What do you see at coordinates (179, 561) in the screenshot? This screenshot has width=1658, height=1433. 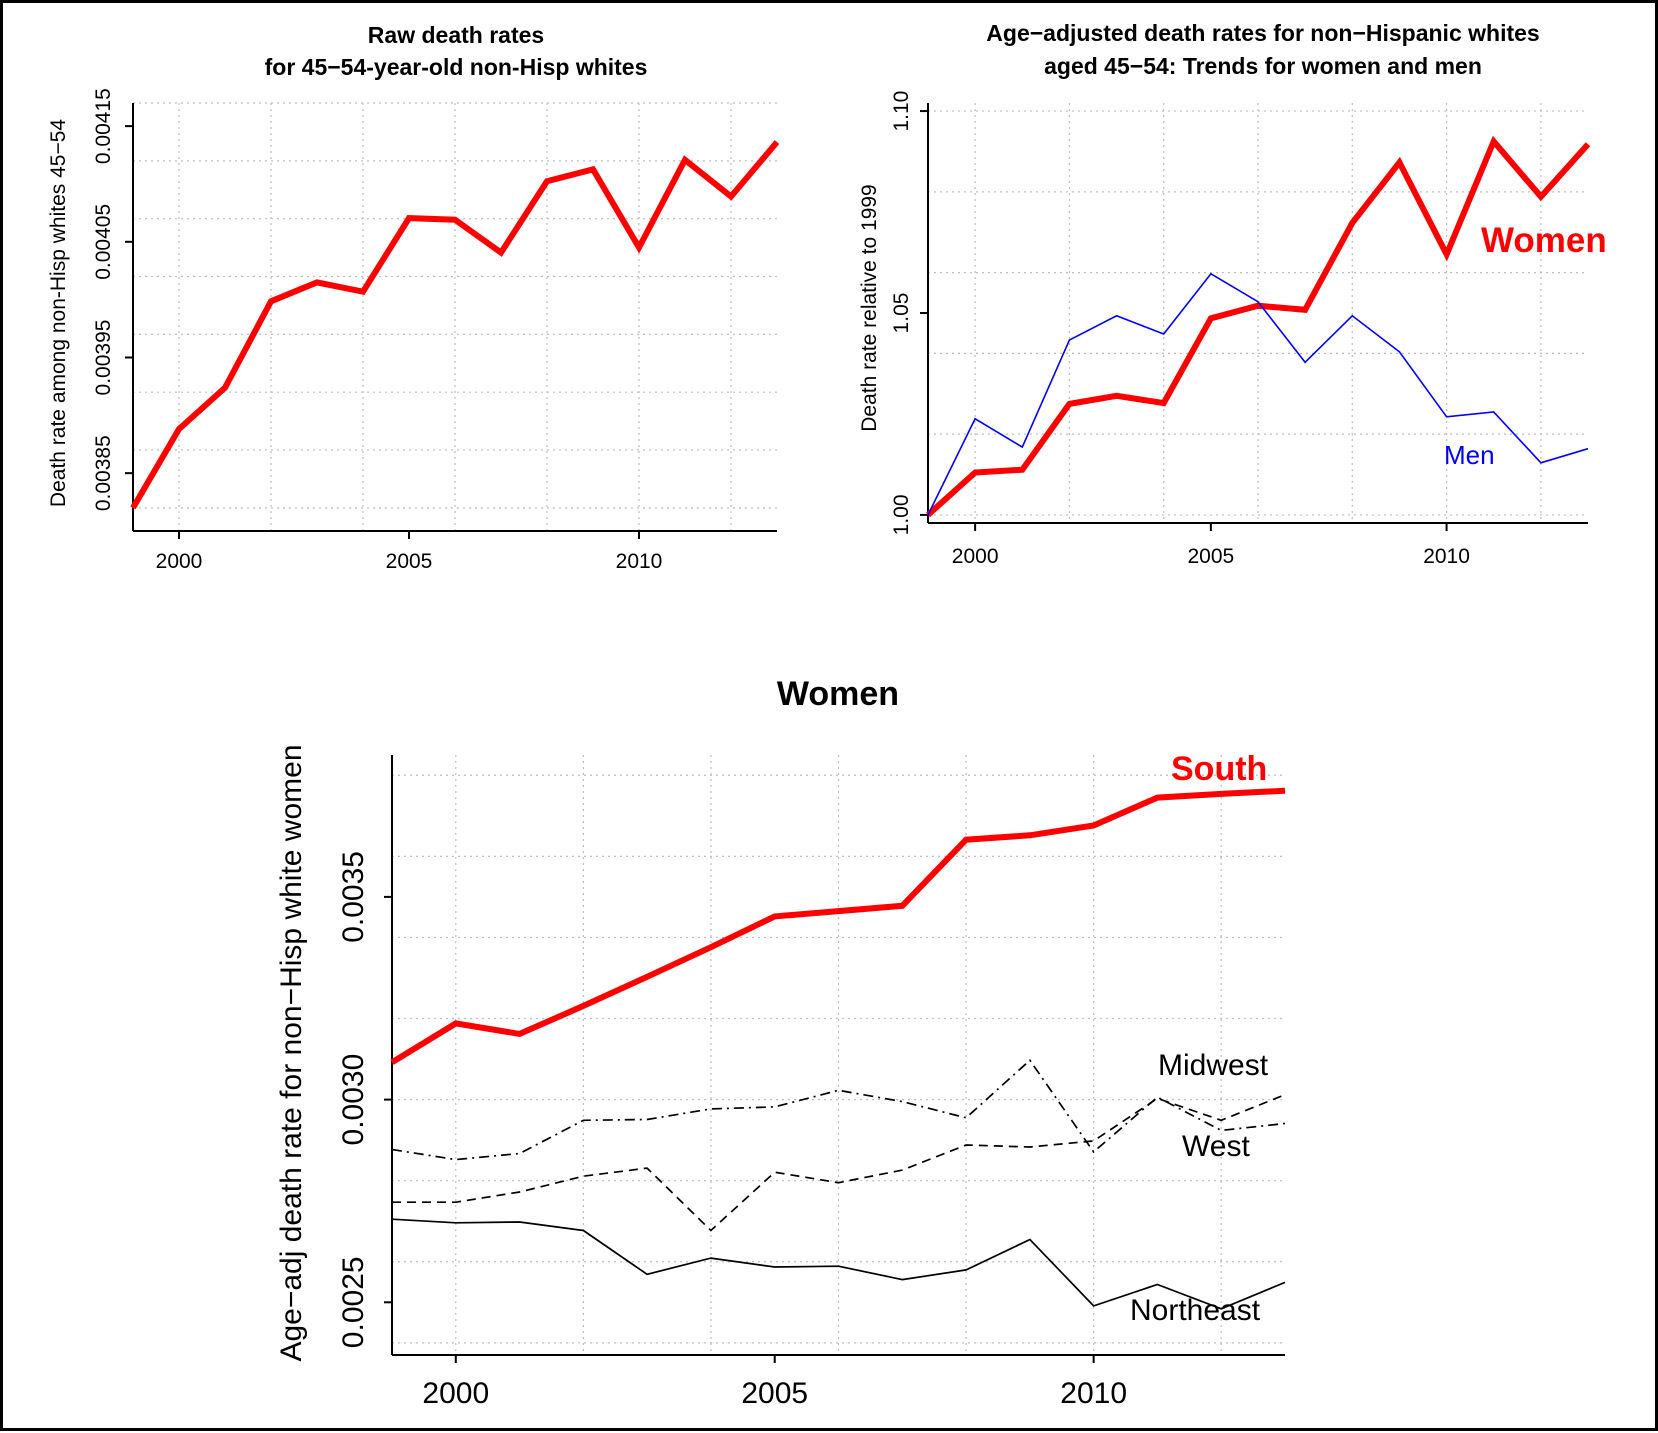 I see `c1-x-tick-label-0: 2000` at bounding box center [179, 561].